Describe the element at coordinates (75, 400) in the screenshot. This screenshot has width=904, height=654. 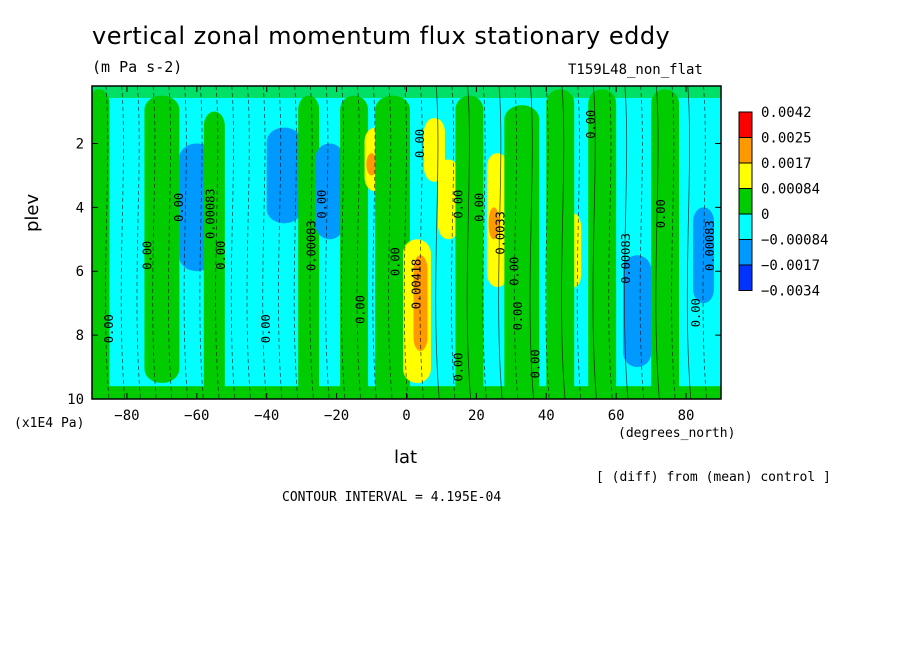
I see `y-tick-label: 10` at that location.